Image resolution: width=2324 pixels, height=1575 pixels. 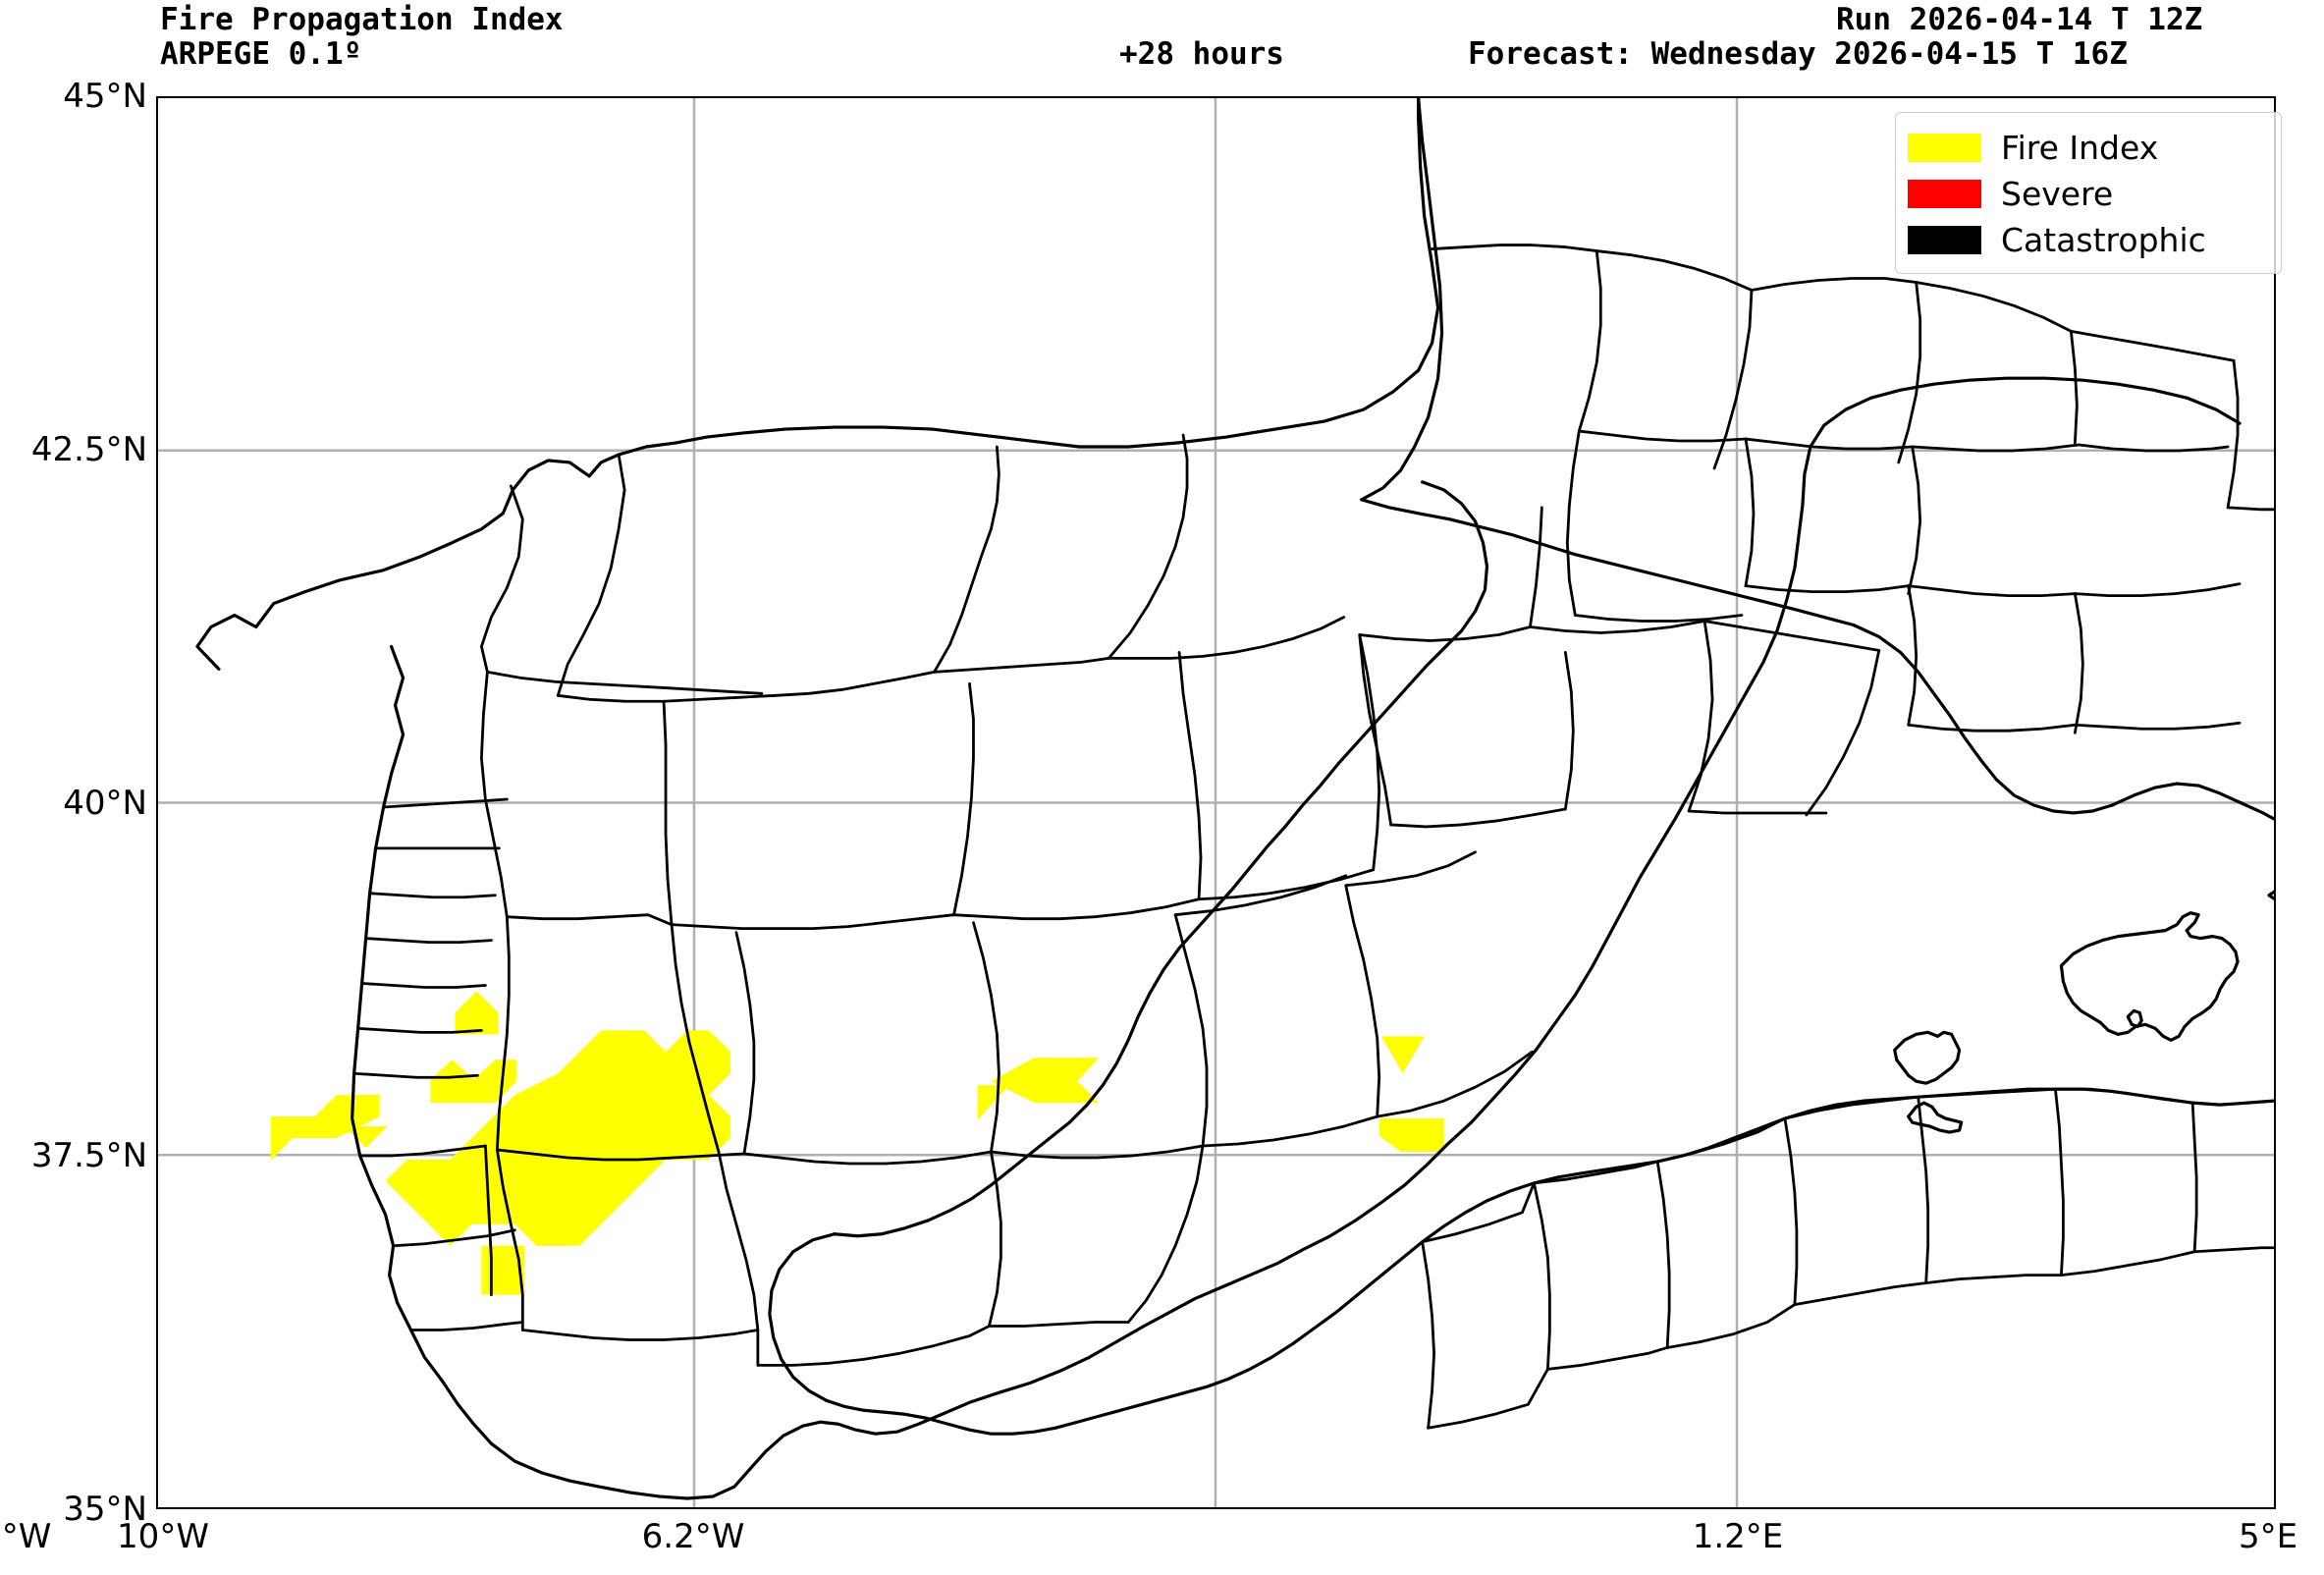 I want to click on legend-label-fire-index: Fire Index, so click(x=2080, y=148).